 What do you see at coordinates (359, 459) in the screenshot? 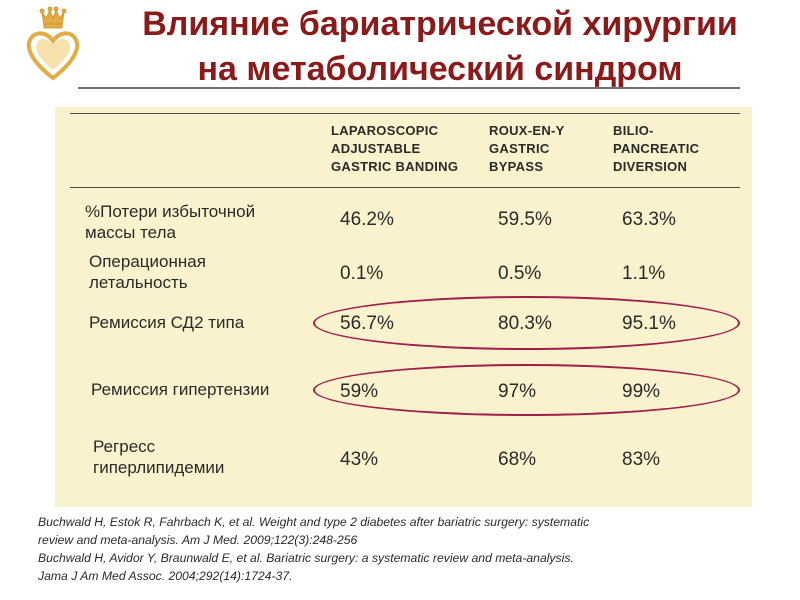
I see `table-cell: 43%` at bounding box center [359, 459].